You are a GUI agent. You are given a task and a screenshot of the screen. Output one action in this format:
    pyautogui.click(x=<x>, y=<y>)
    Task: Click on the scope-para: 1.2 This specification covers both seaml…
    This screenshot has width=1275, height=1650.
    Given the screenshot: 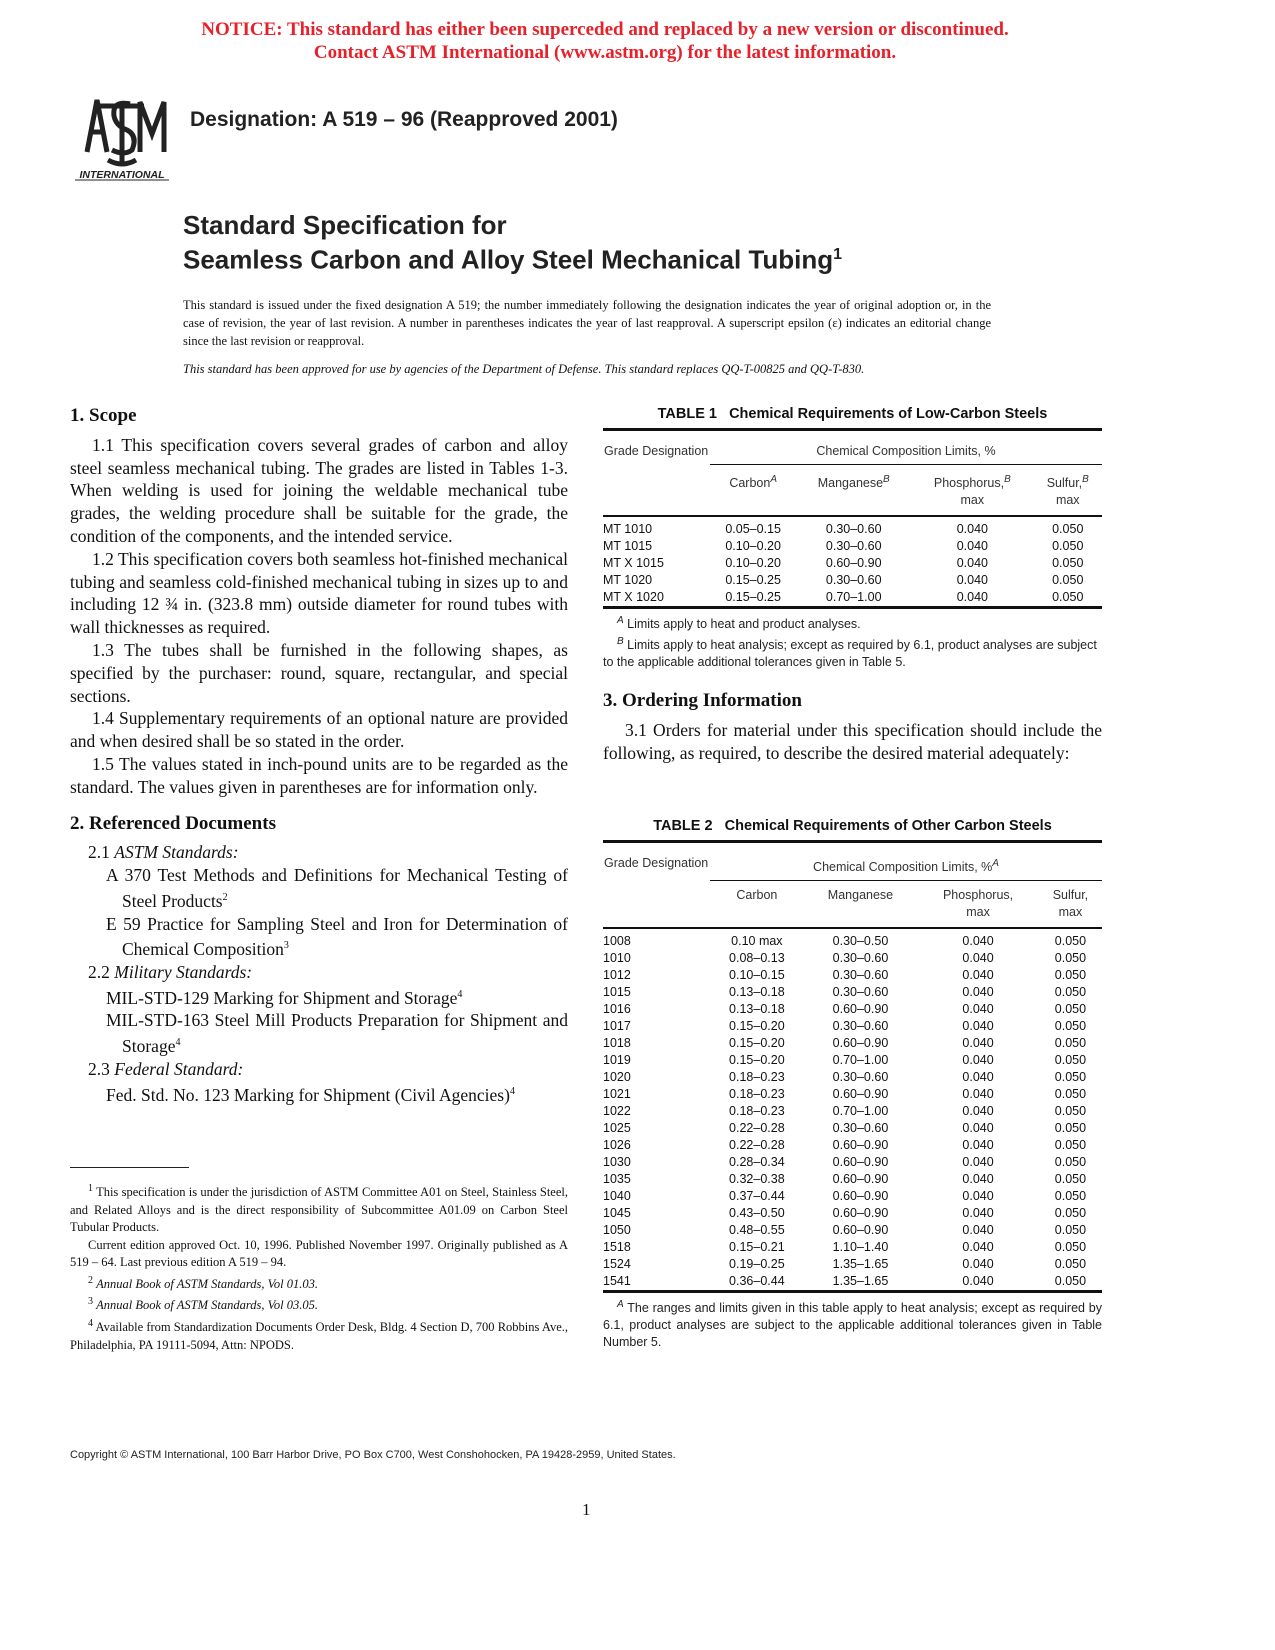 What is the action you would take?
    pyautogui.click(x=319, y=593)
    